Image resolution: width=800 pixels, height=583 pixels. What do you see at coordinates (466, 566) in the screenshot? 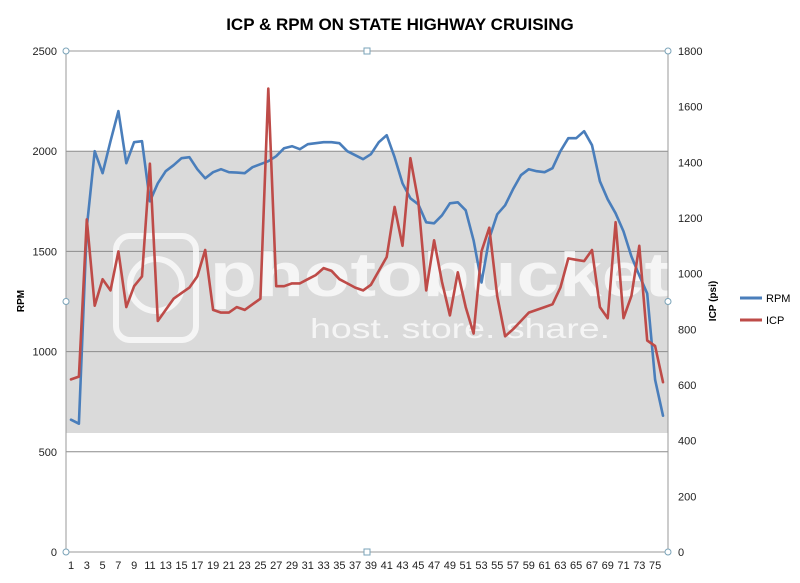
I see `x-tick-label: 51` at bounding box center [466, 566].